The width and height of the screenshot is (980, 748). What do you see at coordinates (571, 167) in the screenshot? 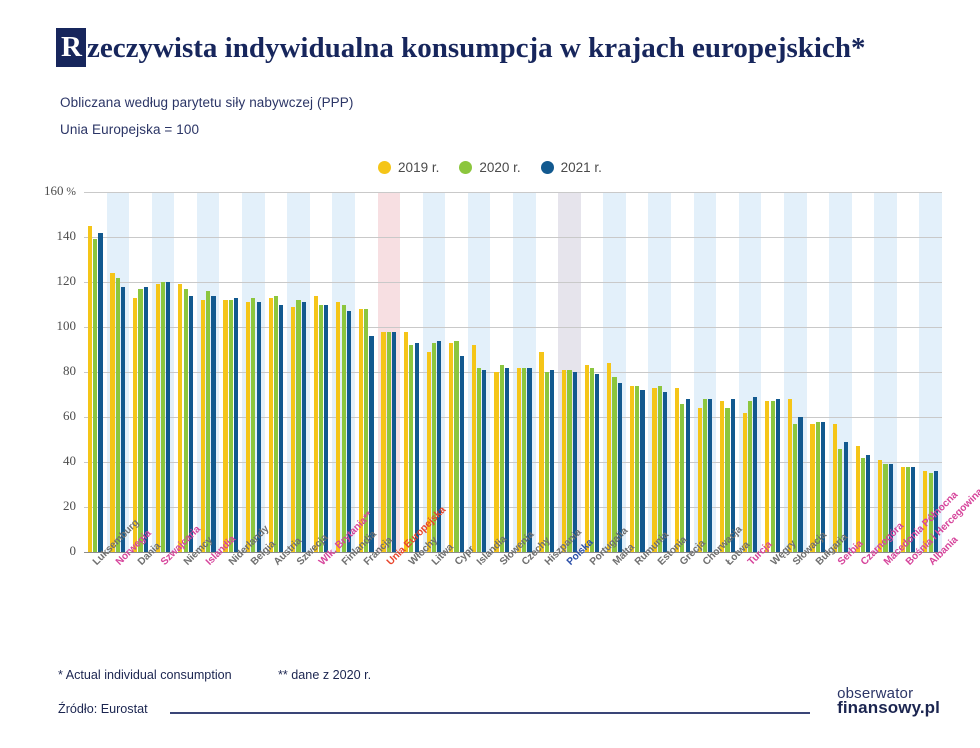
I see `legend-item-2021: 2021 r.` at bounding box center [571, 167].